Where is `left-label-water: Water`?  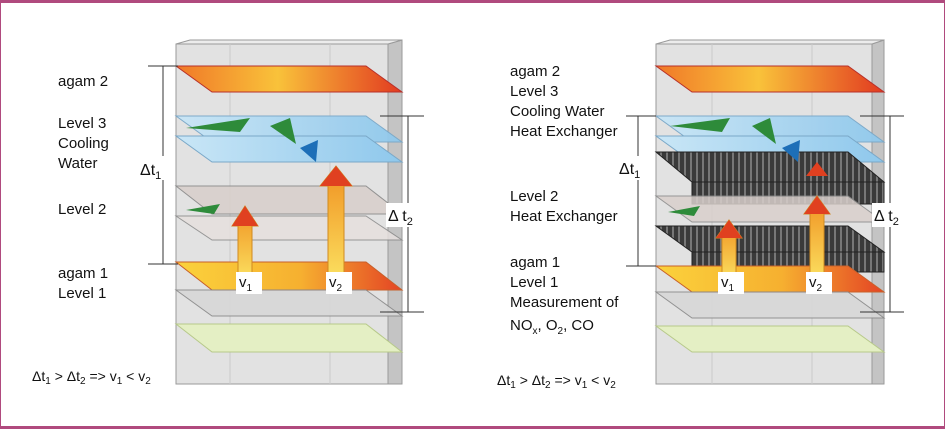 left-label-water: Water is located at coordinates (77, 163).